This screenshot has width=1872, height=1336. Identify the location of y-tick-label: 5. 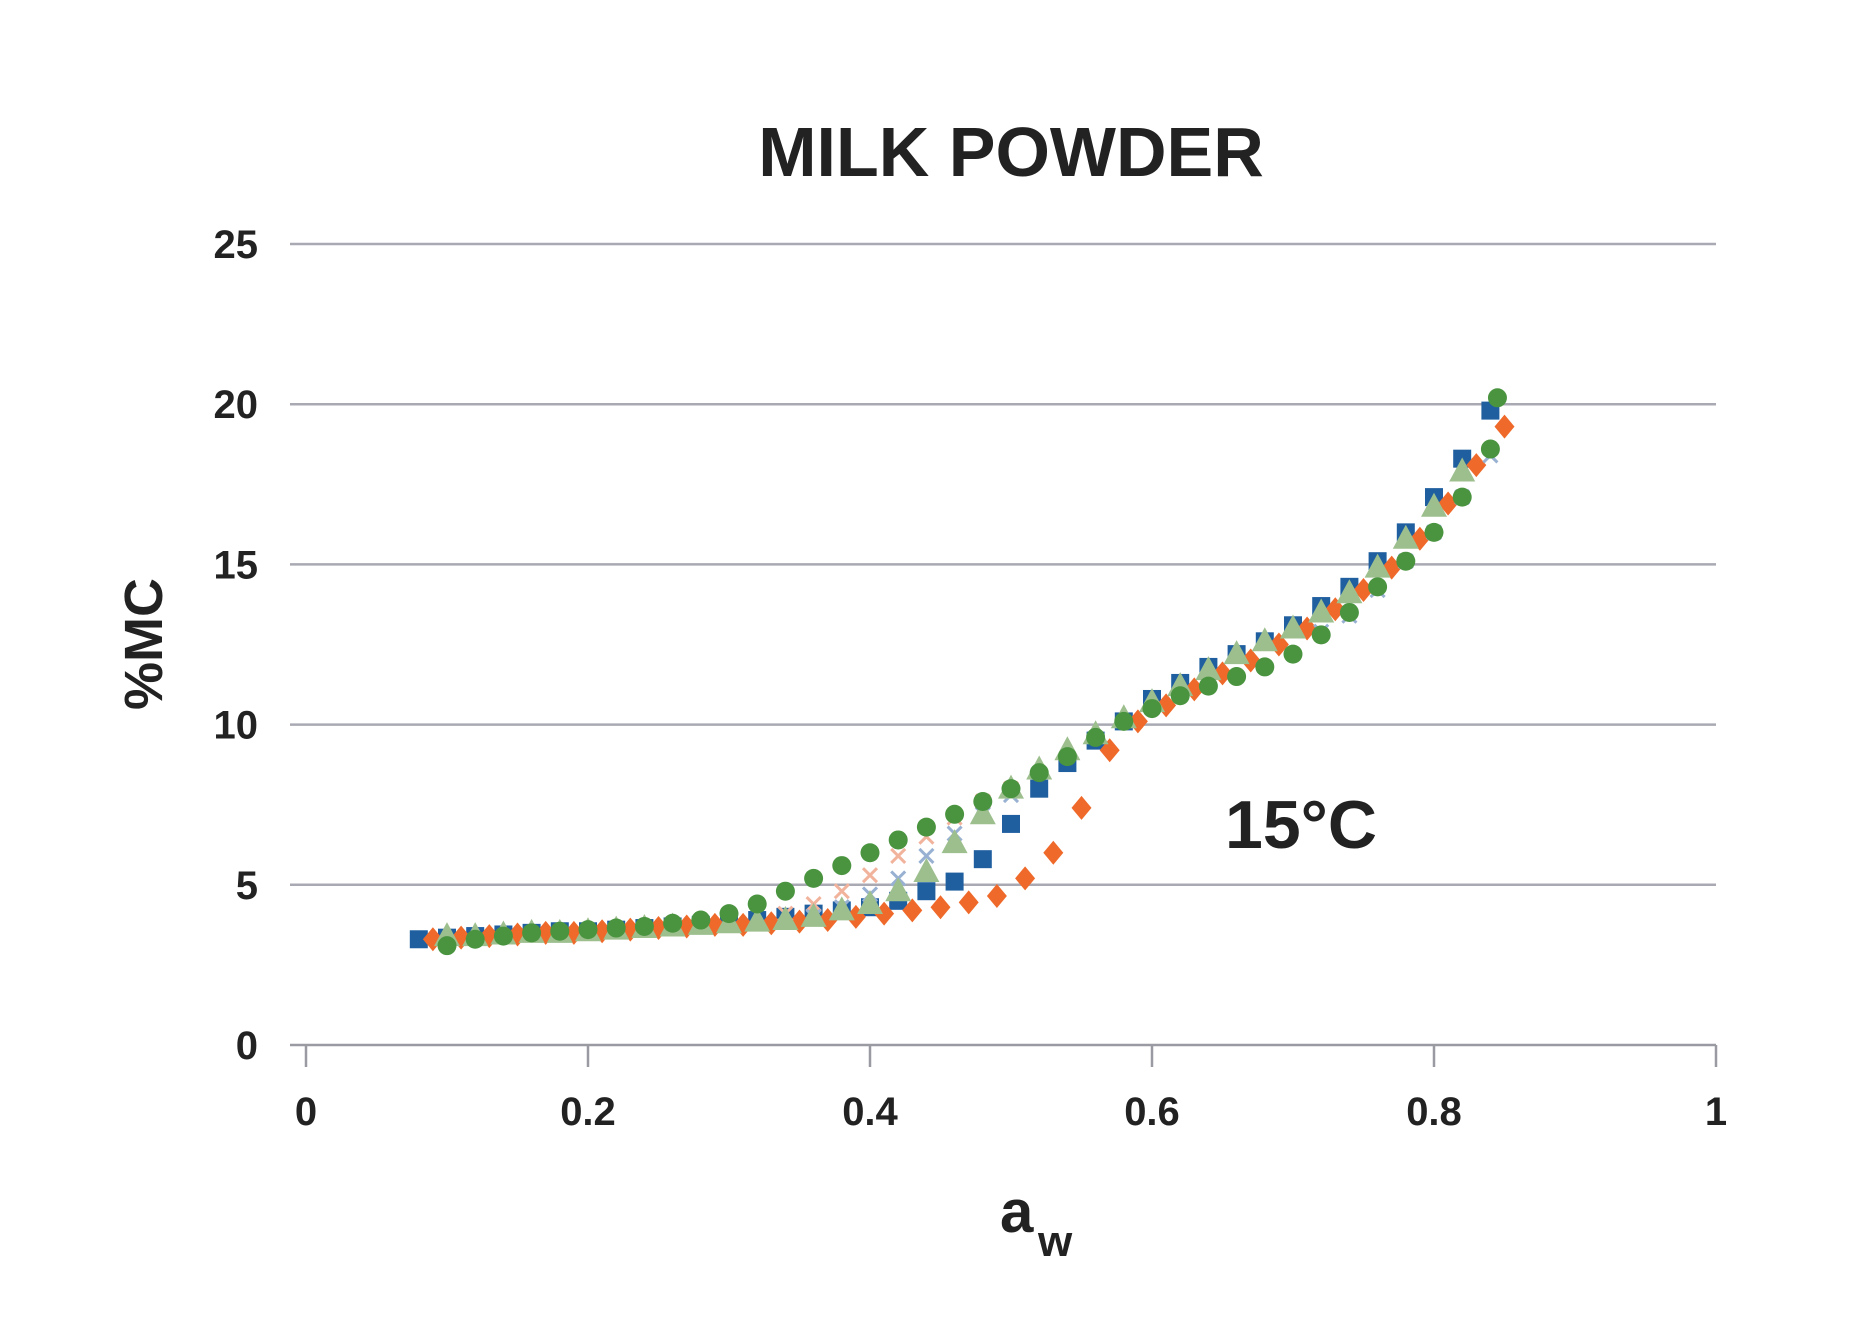
(247, 886).